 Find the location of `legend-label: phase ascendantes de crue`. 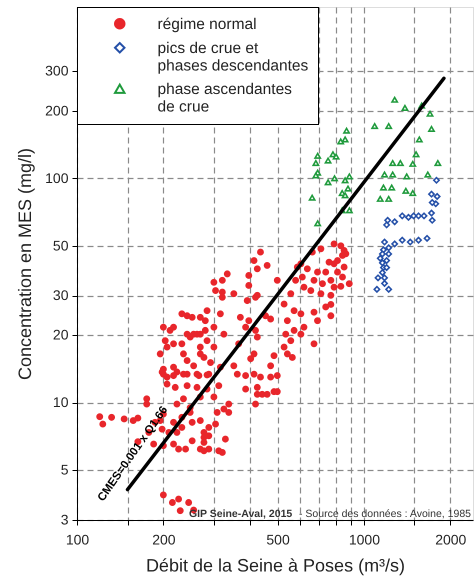

legend-label: phase ascendantes de crue is located at coordinates (225, 98).